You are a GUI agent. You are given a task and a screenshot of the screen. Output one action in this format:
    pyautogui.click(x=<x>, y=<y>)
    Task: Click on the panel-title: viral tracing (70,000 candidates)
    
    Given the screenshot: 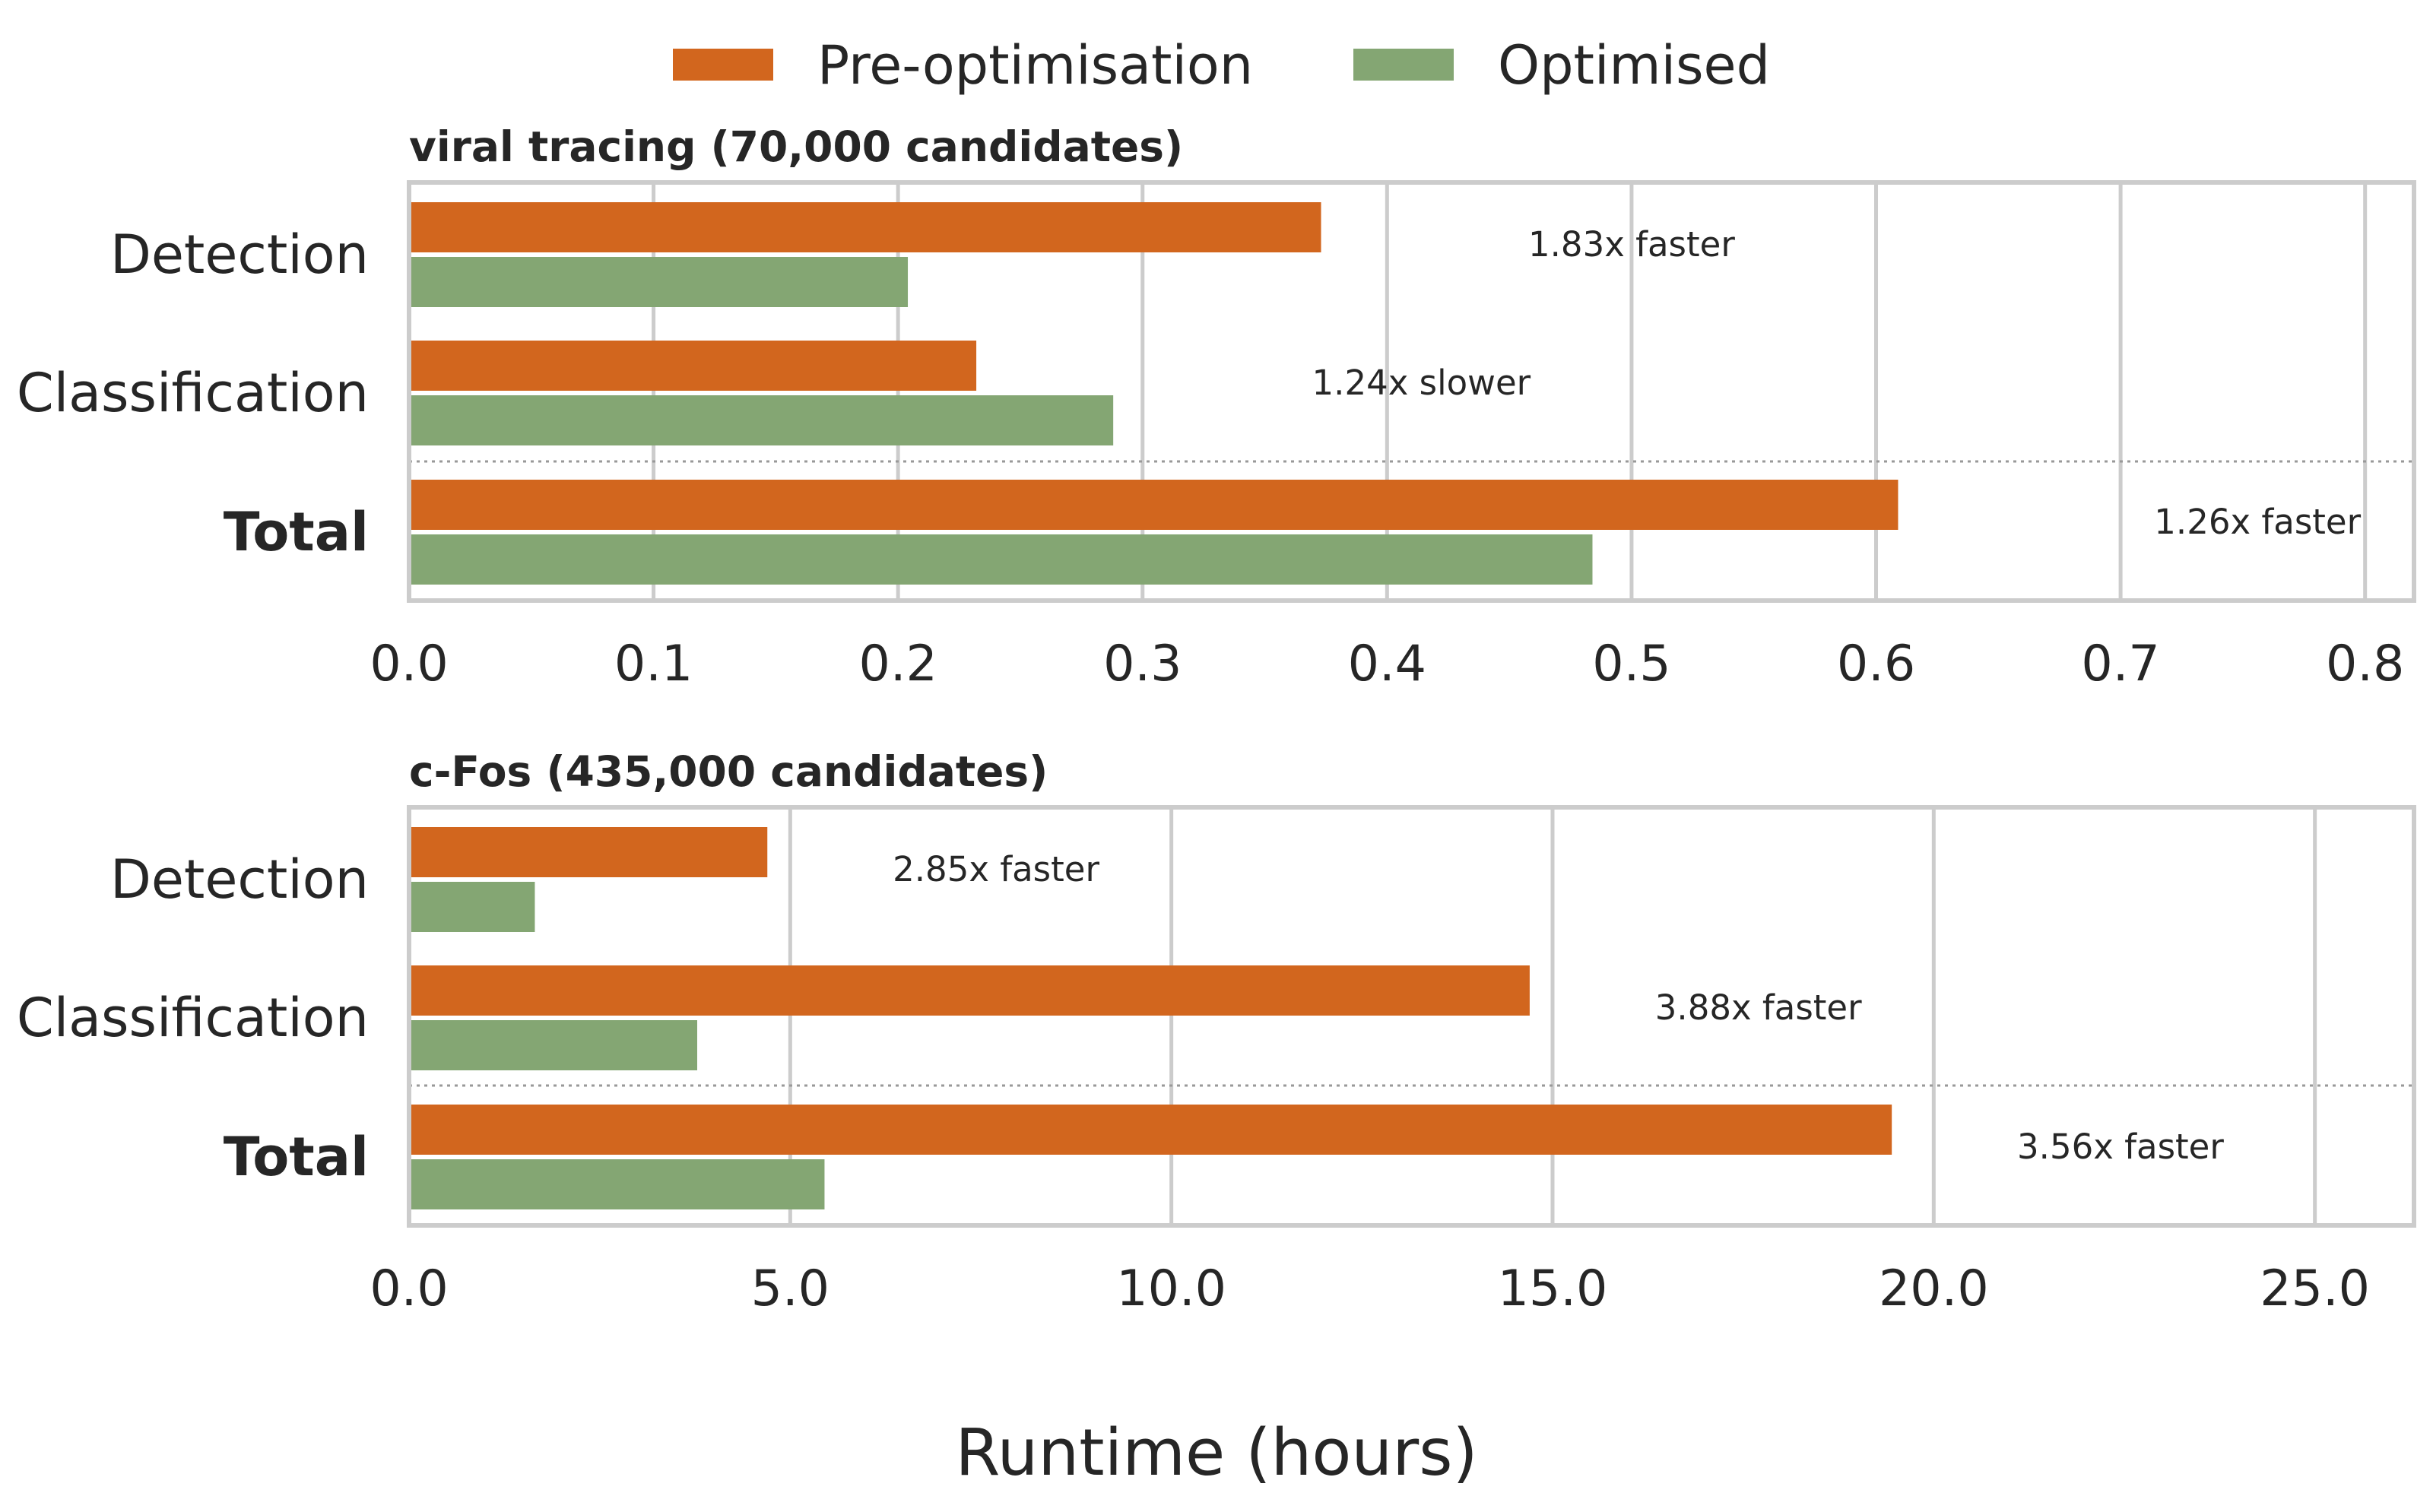 What is the action you would take?
    pyautogui.click(x=796, y=146)
    